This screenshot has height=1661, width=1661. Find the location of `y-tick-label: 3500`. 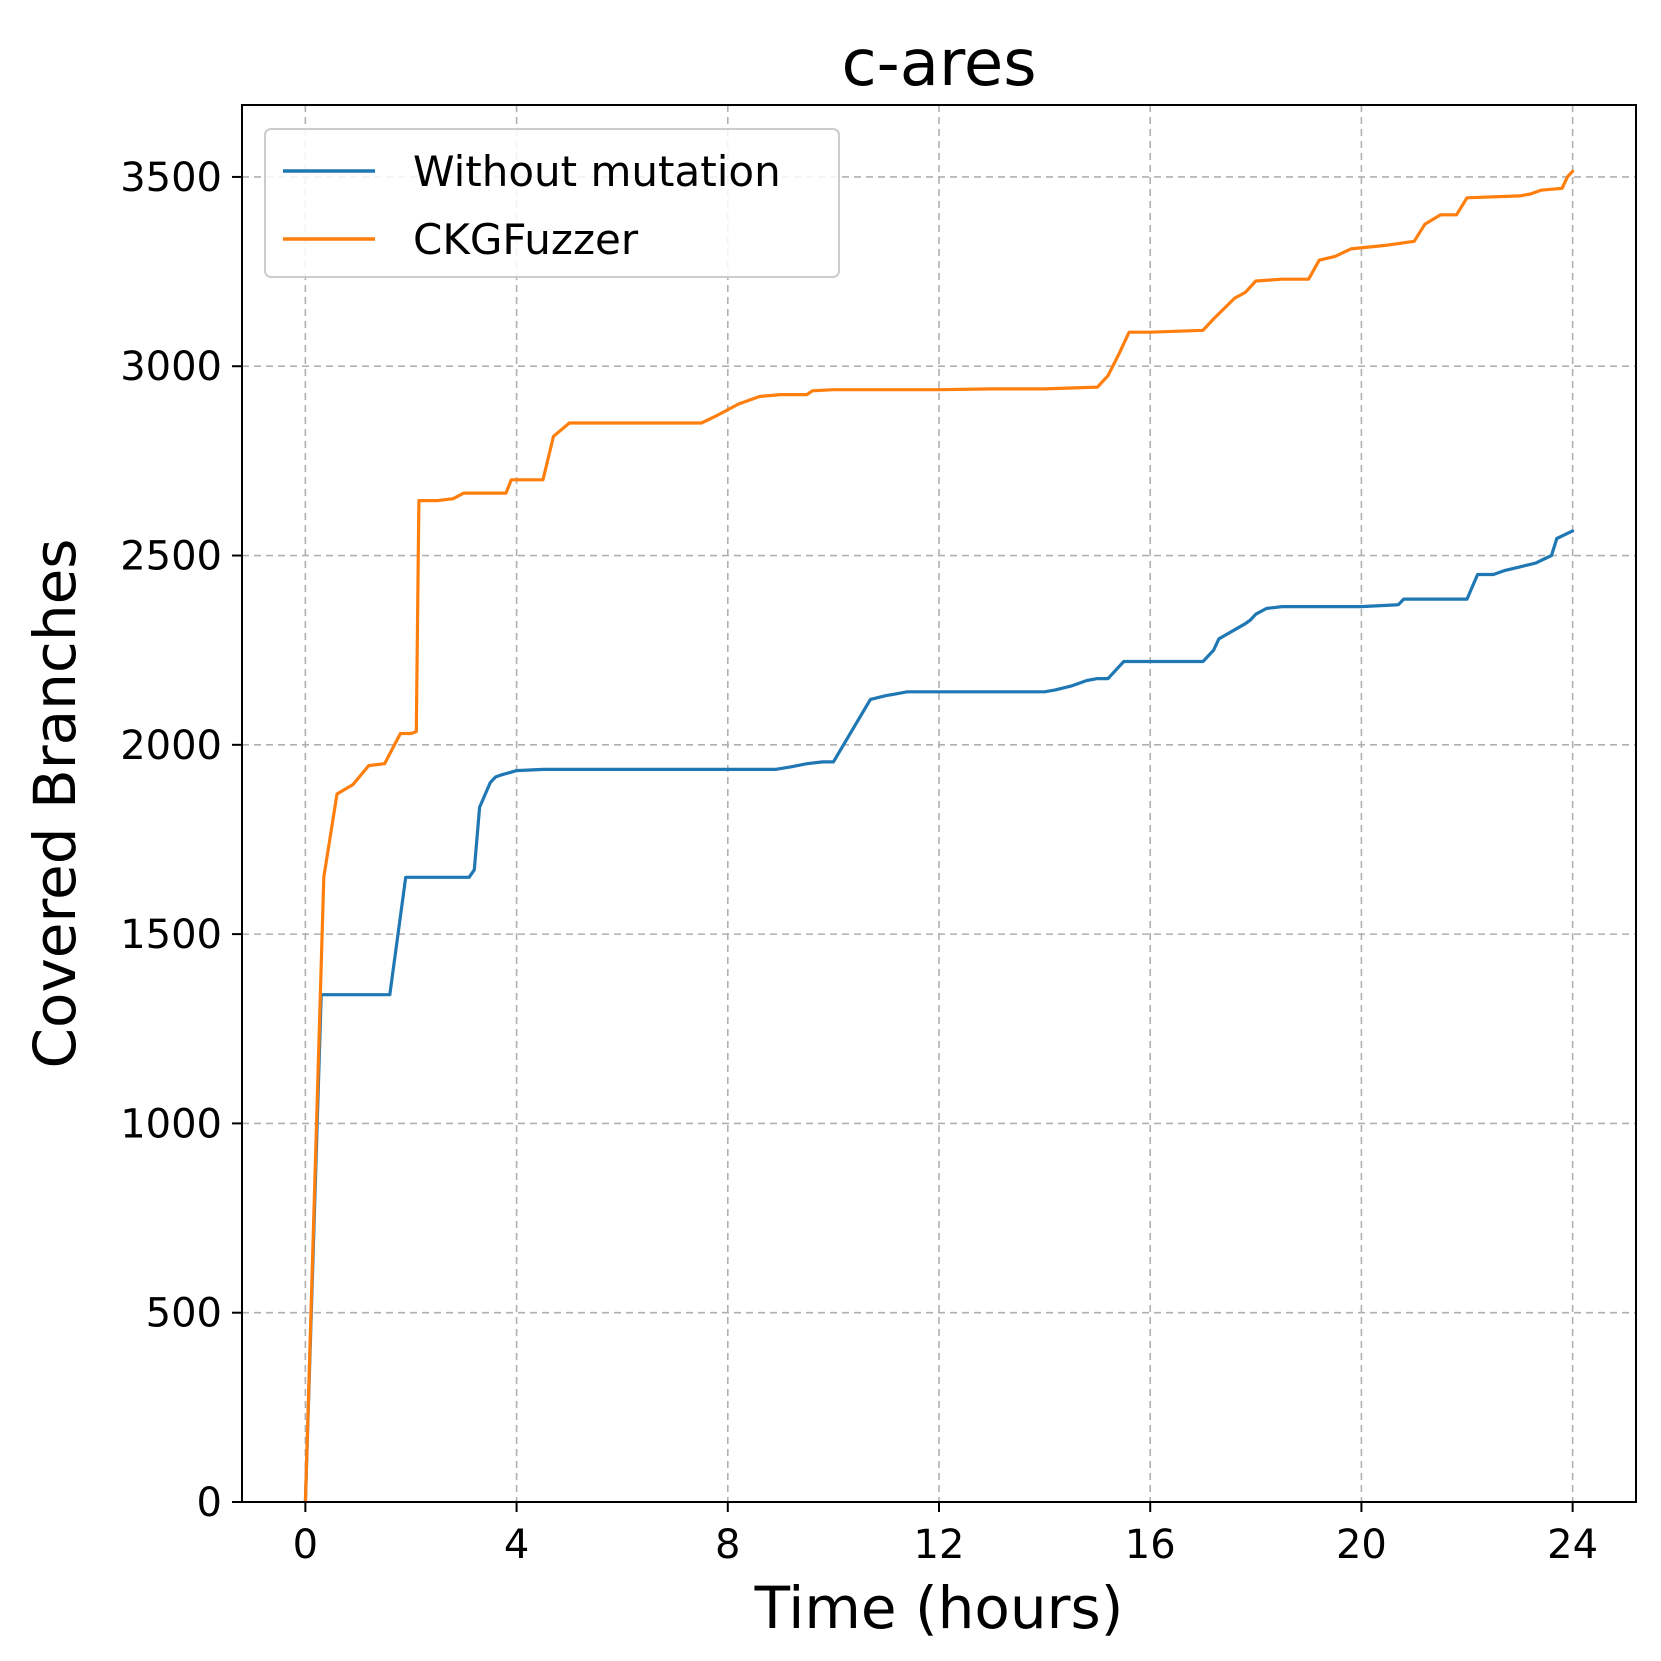

y-tick-label: 3500 is located at coordinates (171, 178).